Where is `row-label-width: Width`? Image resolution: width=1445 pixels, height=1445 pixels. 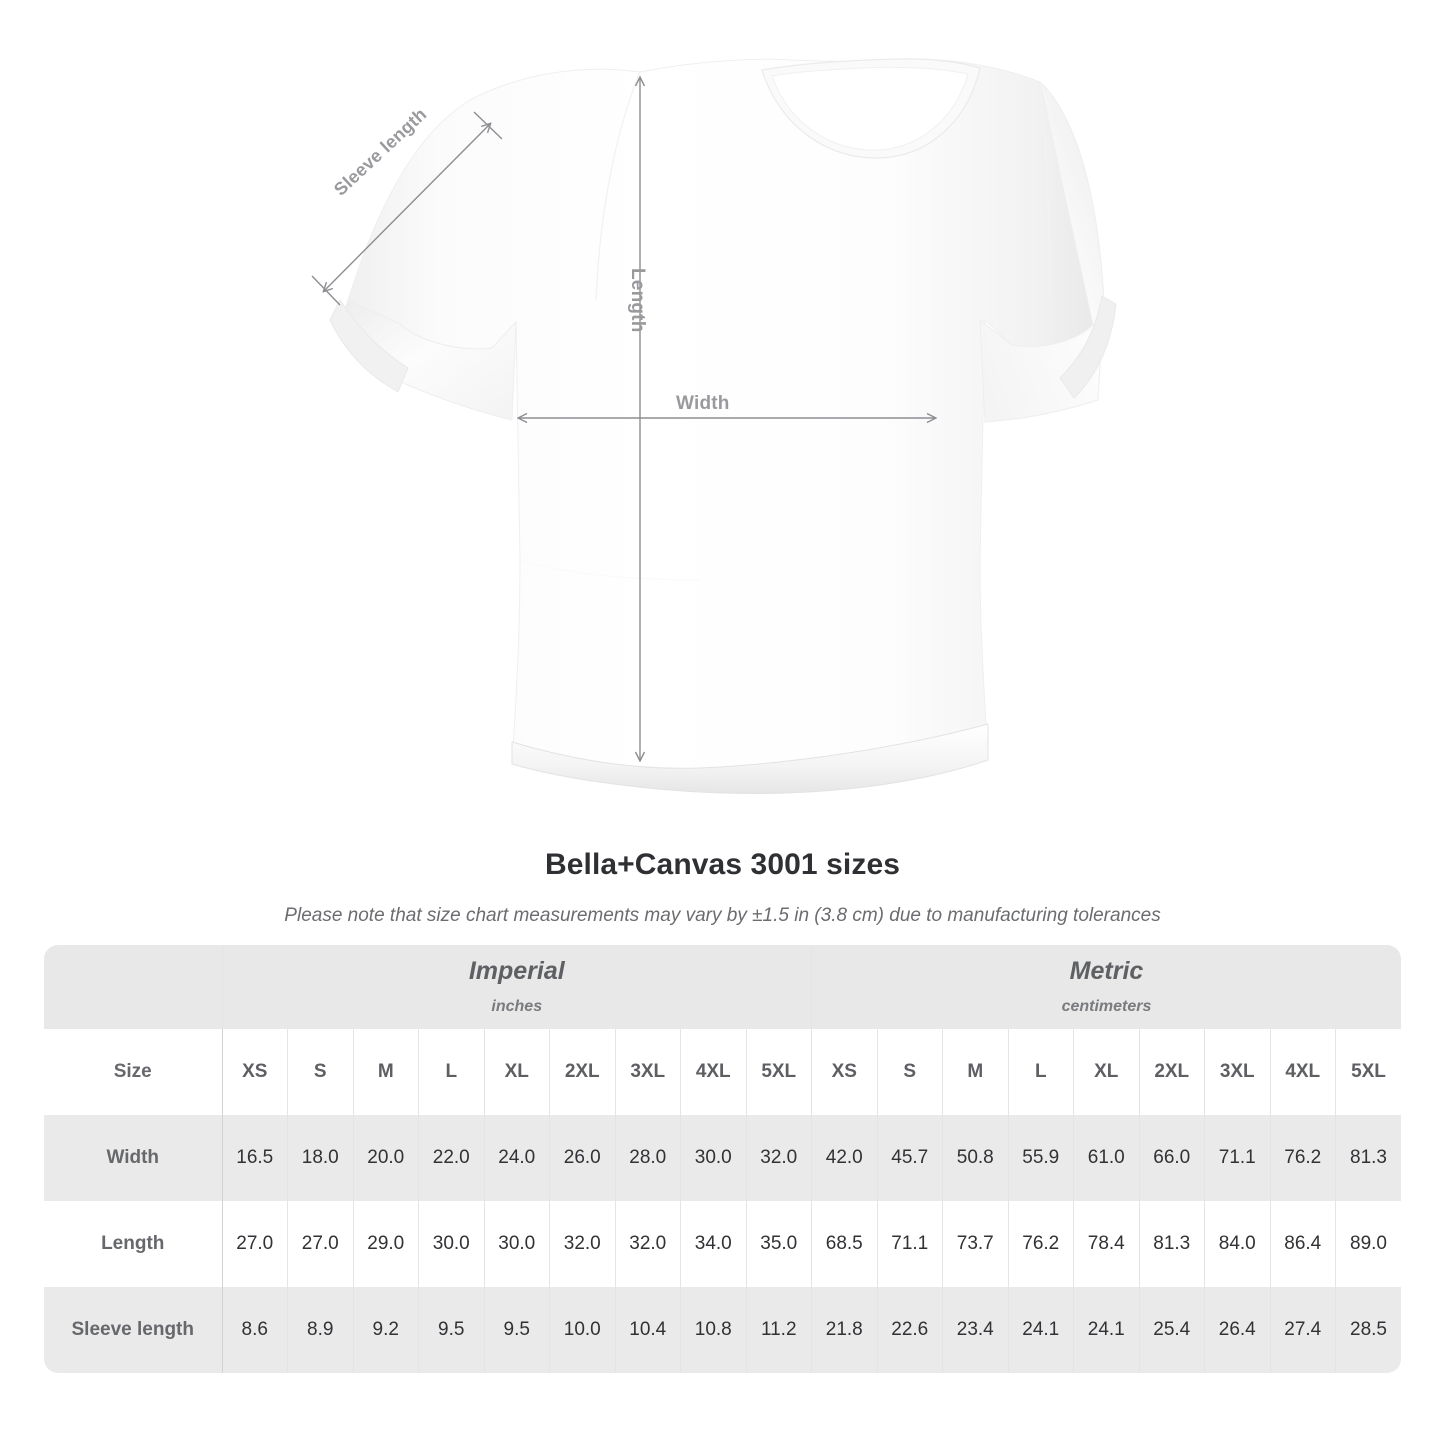 row-label-width: Width is located at coordinates (133, 1158).